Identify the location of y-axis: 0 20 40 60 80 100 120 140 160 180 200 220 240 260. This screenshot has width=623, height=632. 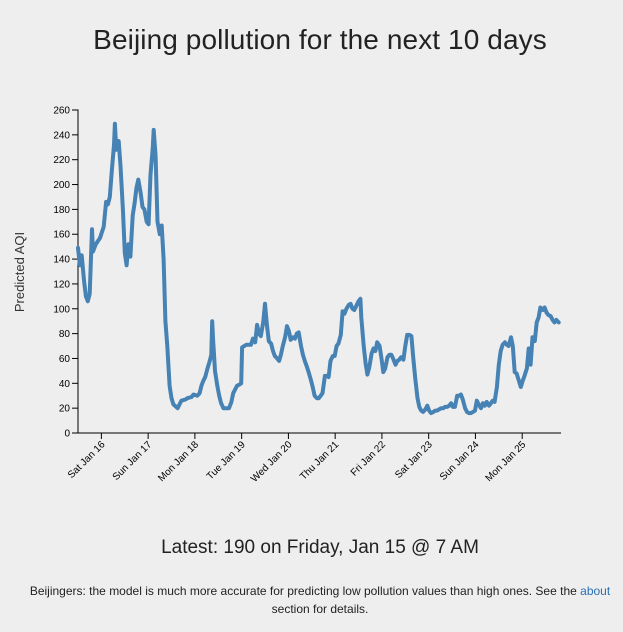
(66, 273).